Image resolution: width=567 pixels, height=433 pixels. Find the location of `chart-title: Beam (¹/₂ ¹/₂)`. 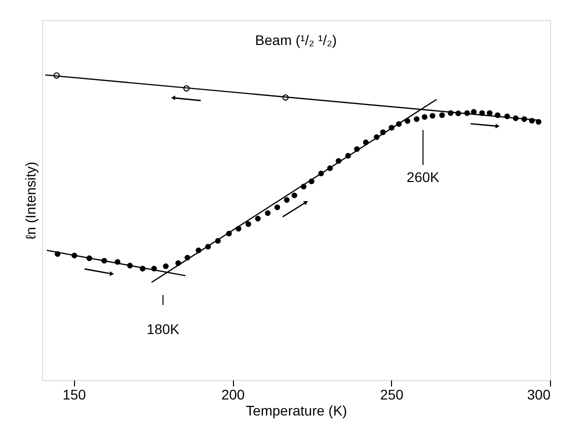

chart-title: Beam (¹/₂ ¹/₂) is located at coordinates (296, 40).